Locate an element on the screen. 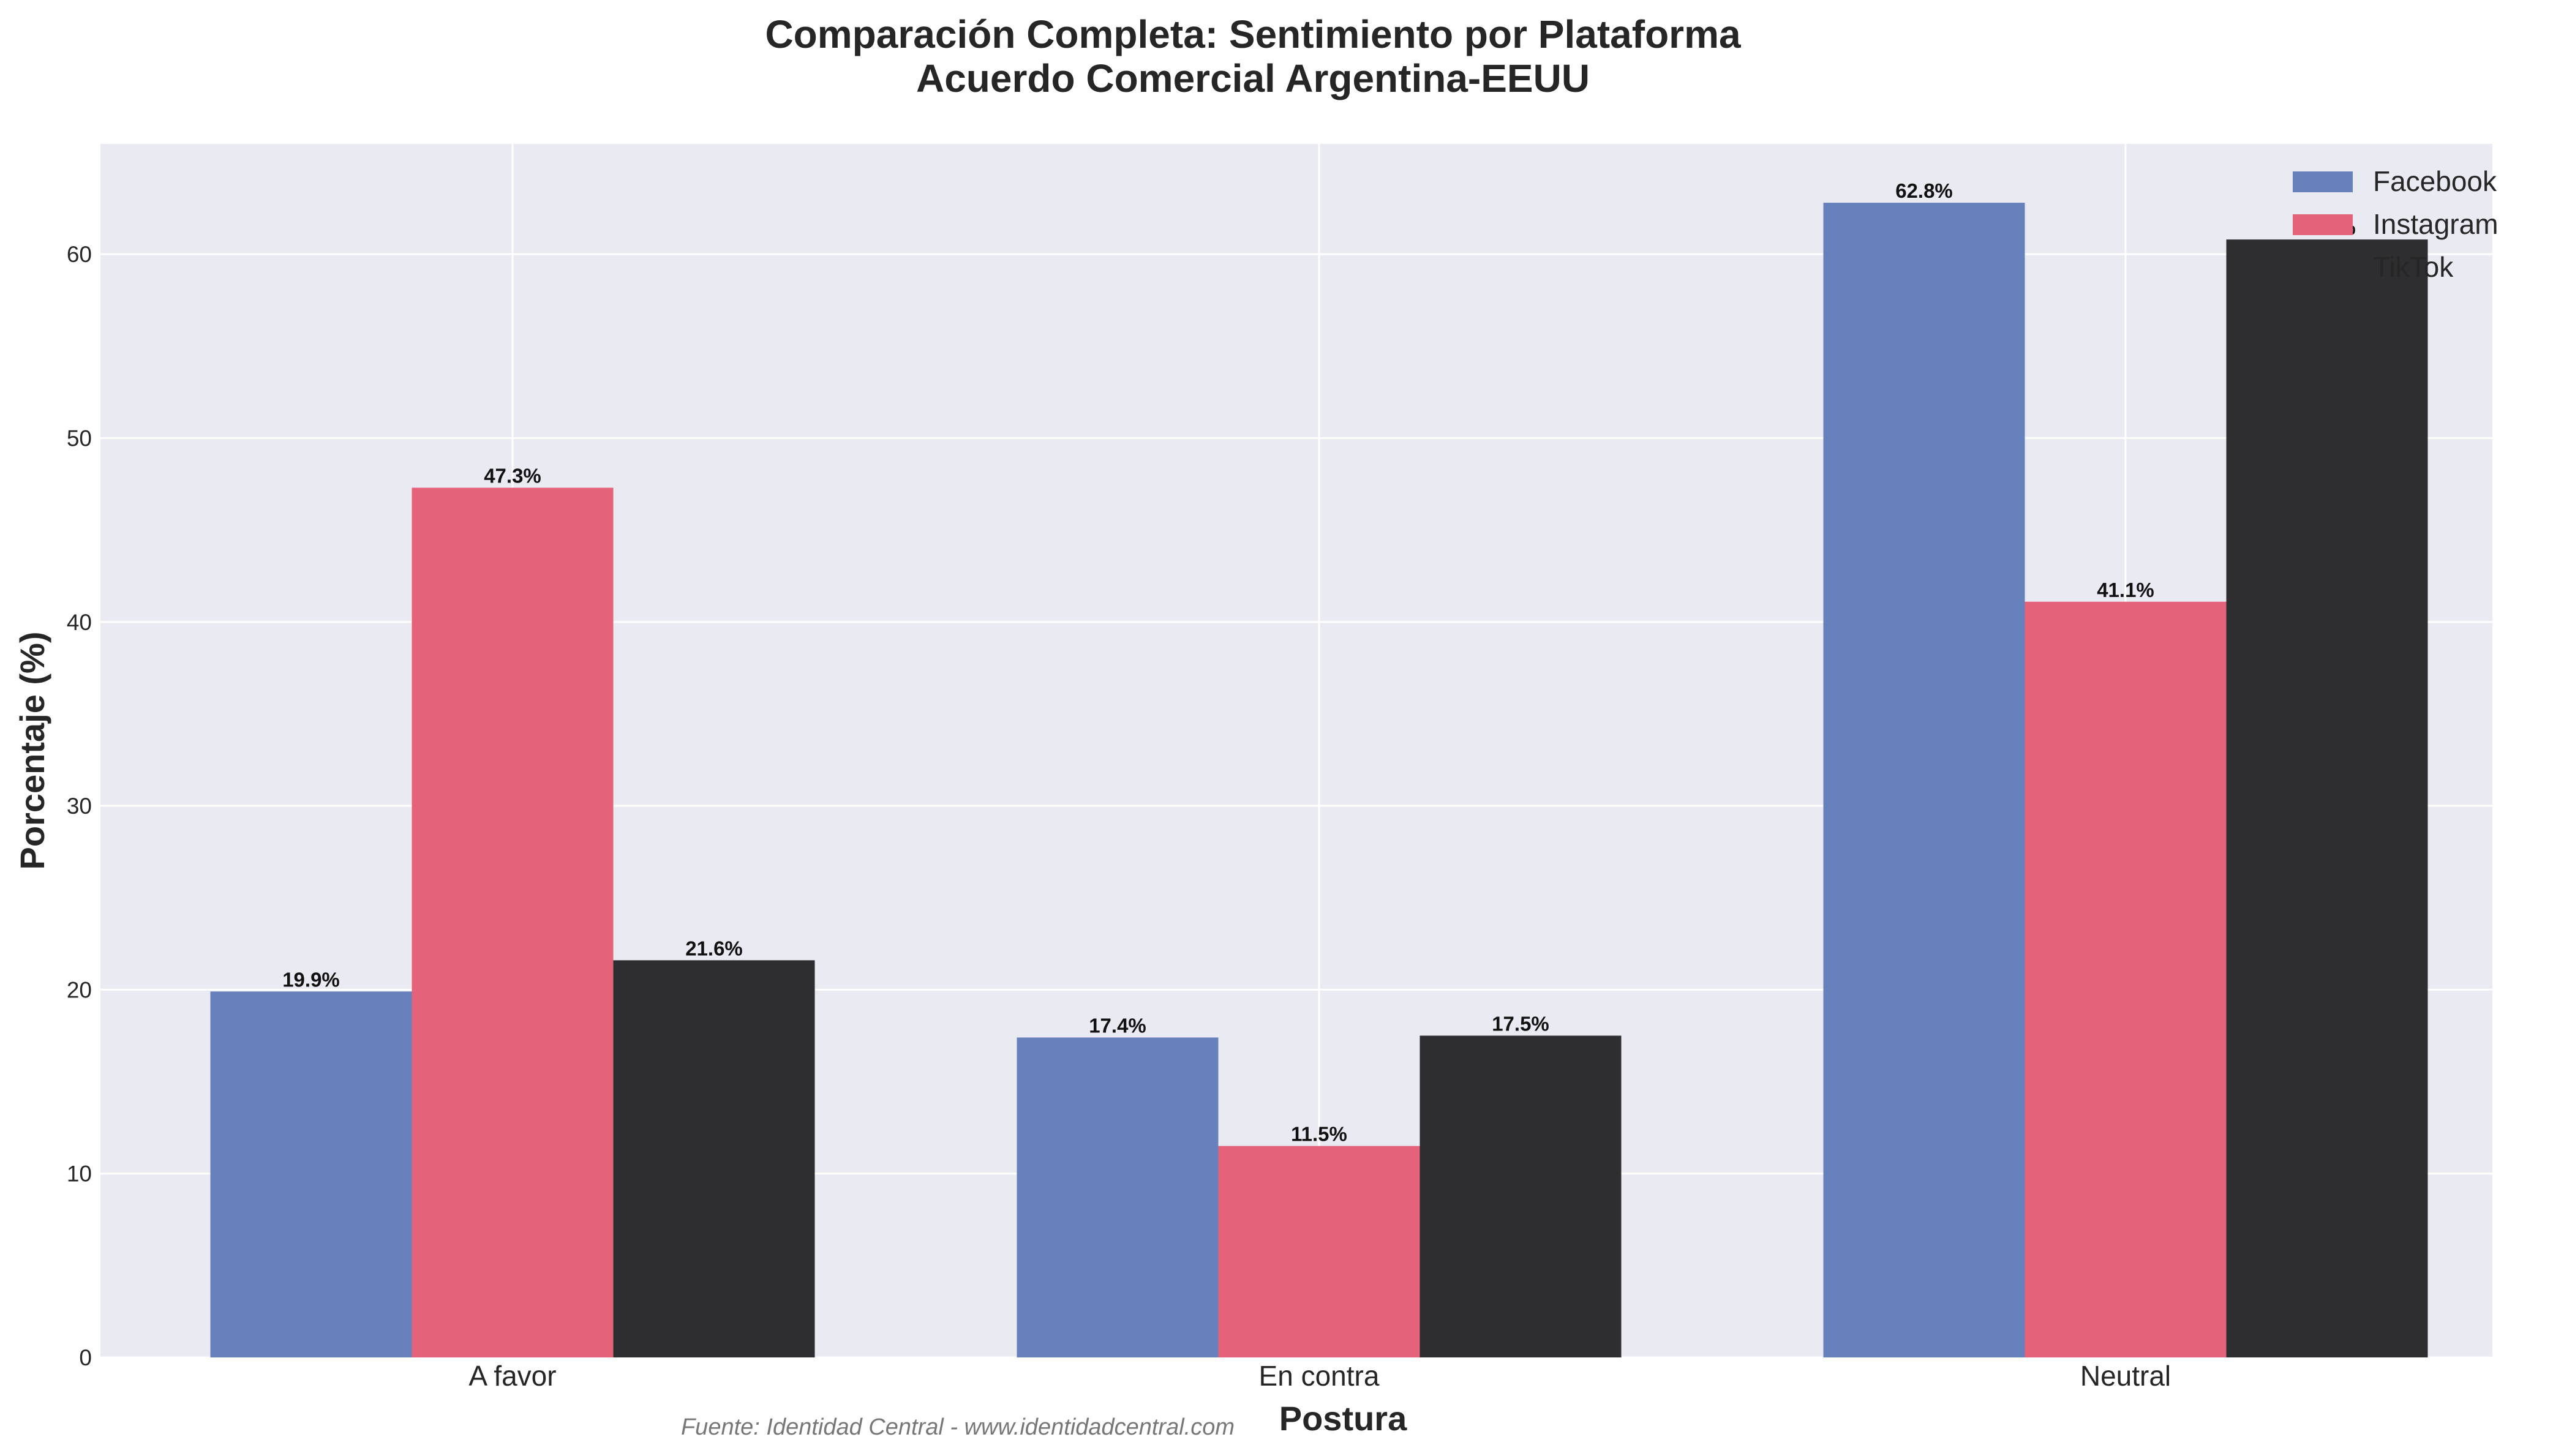 The image size is (2553, 1456). x-tick-0: A favor is located at coordinates (512, 1376).